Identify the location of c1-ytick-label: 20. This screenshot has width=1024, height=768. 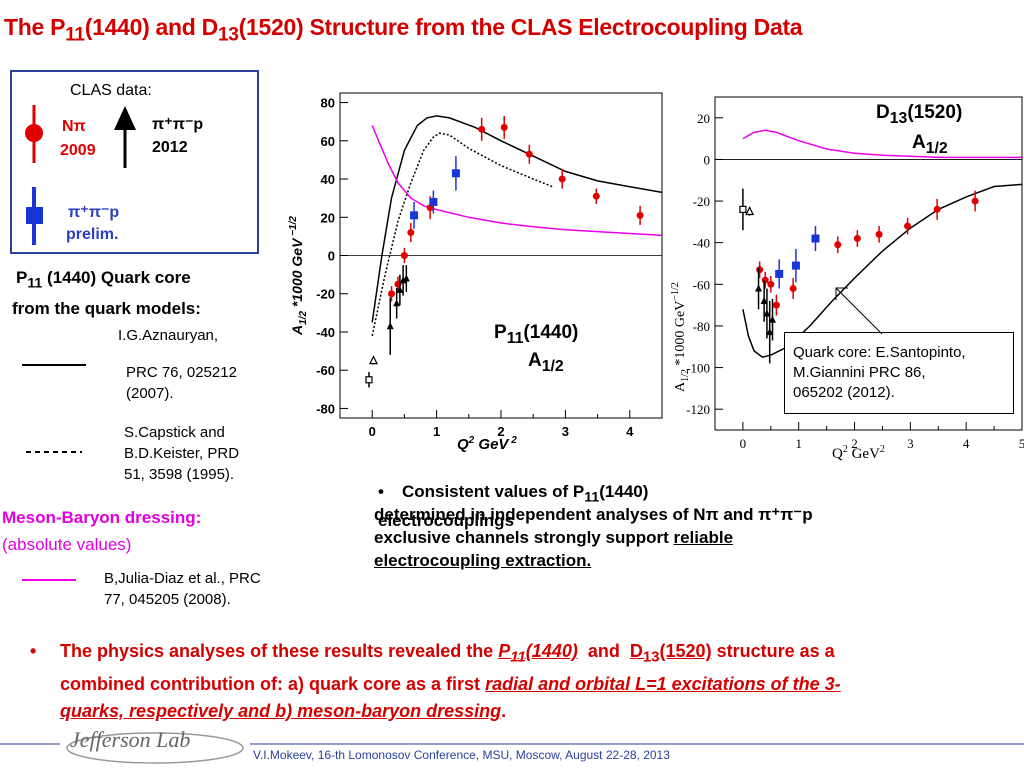
(328, 217).